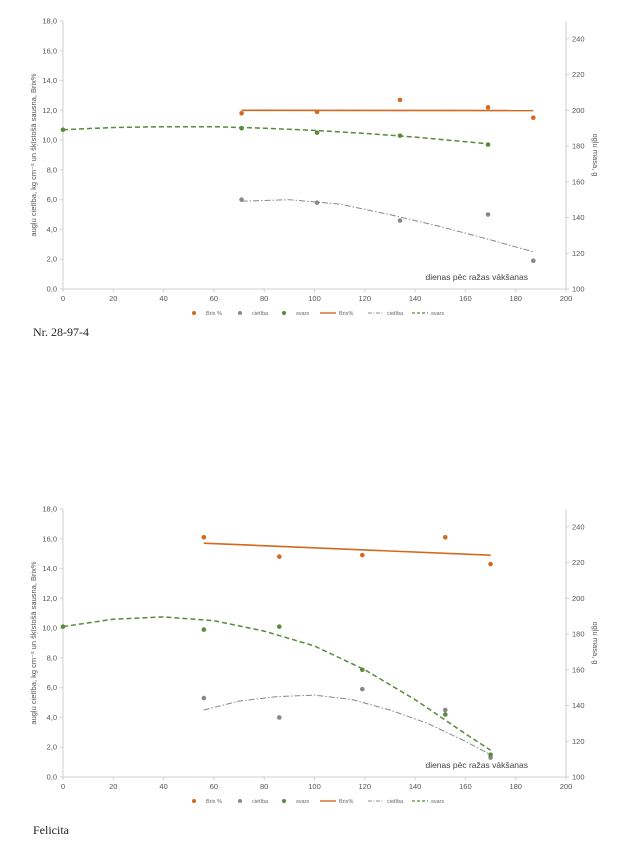 The height and width of the screenshot is (849, 617). Describe the element at coordinates (194, 313) in the screenshot. I see `legend-brix-points-marker` at that location.